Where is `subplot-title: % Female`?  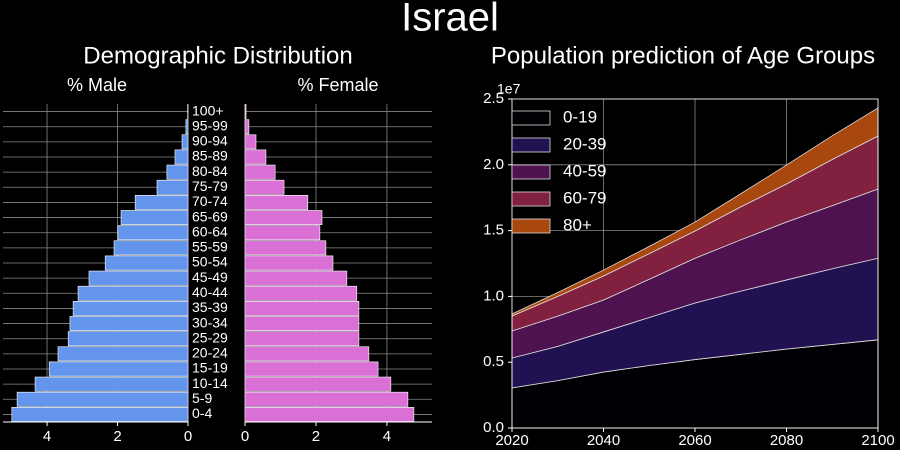 subplot-title: % Female is located at coordinates (337, 85).